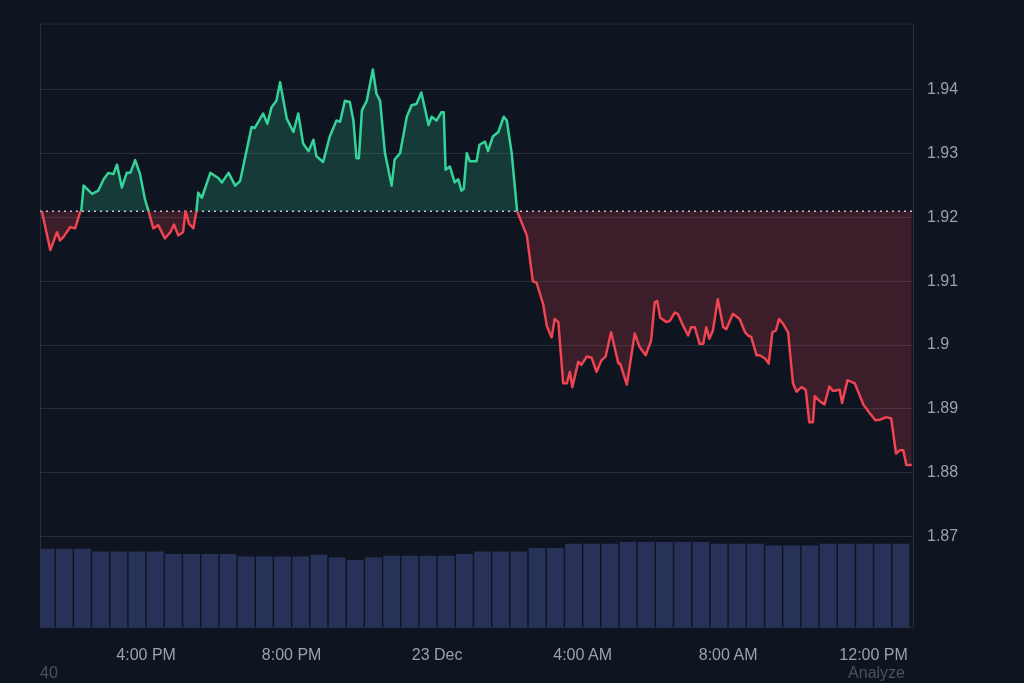 The width and height of the screenshot is (1024, 683). I want to click on y-tick-label: 1.94, so click(943, 89).